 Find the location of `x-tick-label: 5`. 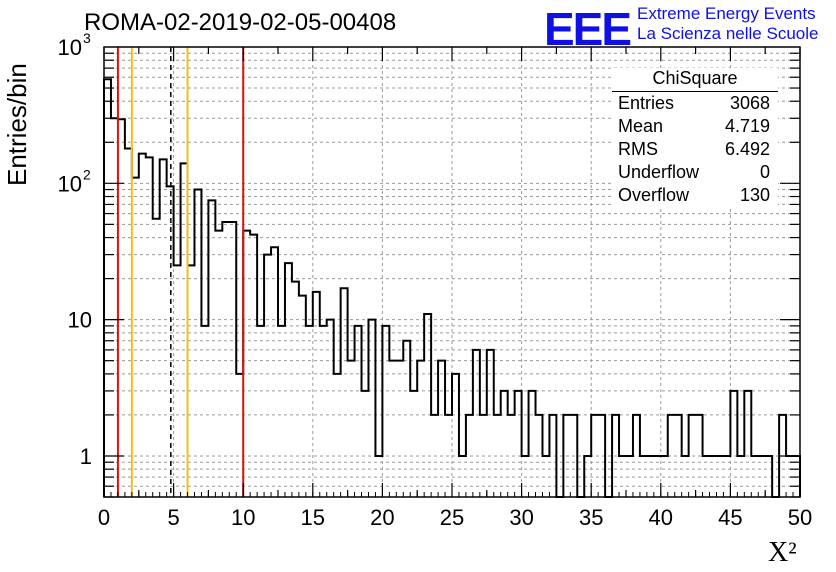

x-tick-label: 5 is located at coordinates (173, 517).